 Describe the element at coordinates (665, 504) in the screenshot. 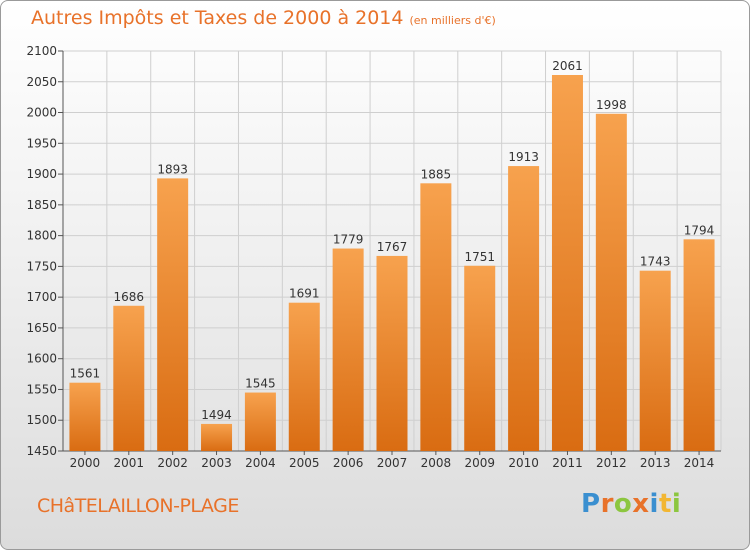

I see `logo-letter: t` at that location.